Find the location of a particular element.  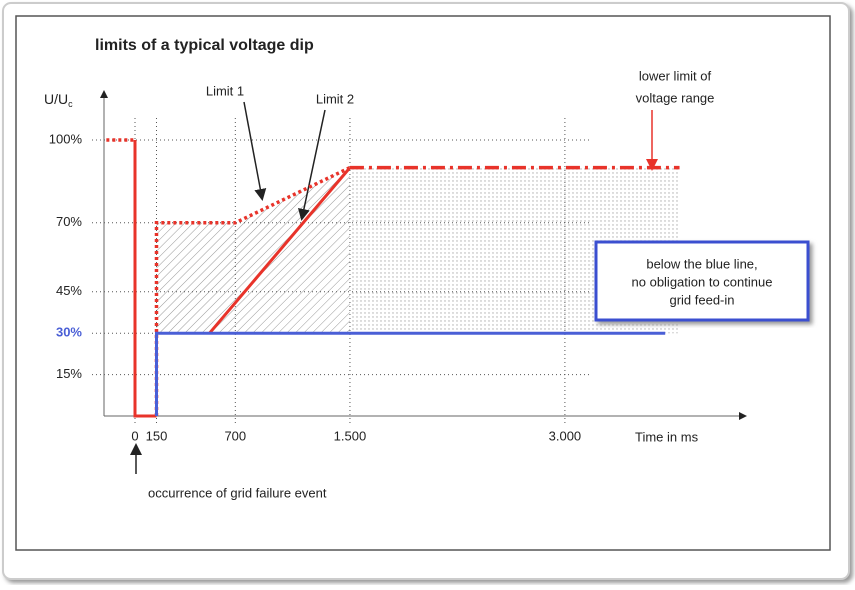

note-text: grid feed-in is located at coordinates (701, 299).